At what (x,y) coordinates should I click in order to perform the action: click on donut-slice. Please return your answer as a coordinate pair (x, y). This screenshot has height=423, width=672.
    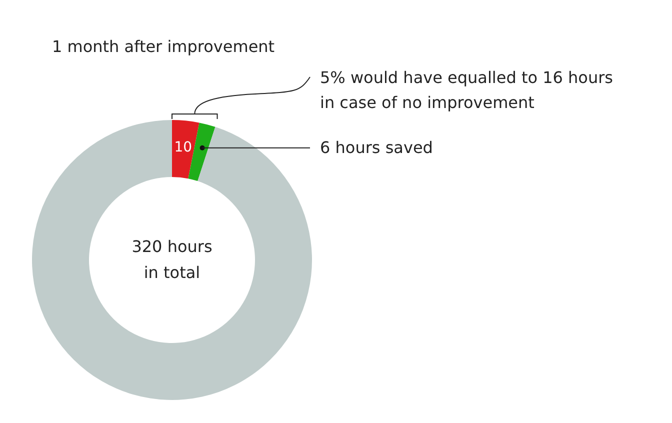
    Looking at the image, I should click on (186, 149).